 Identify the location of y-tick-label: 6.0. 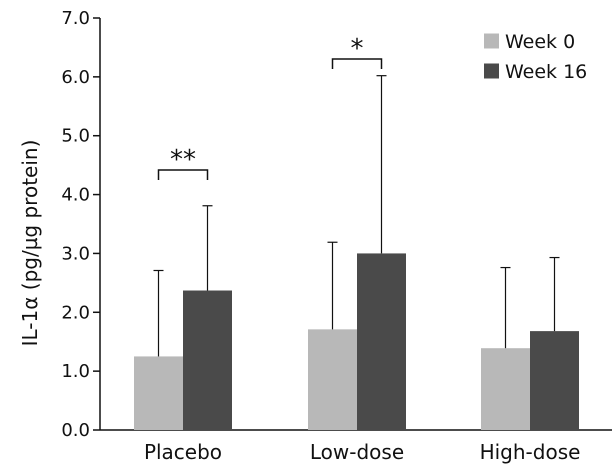
(75, 77).